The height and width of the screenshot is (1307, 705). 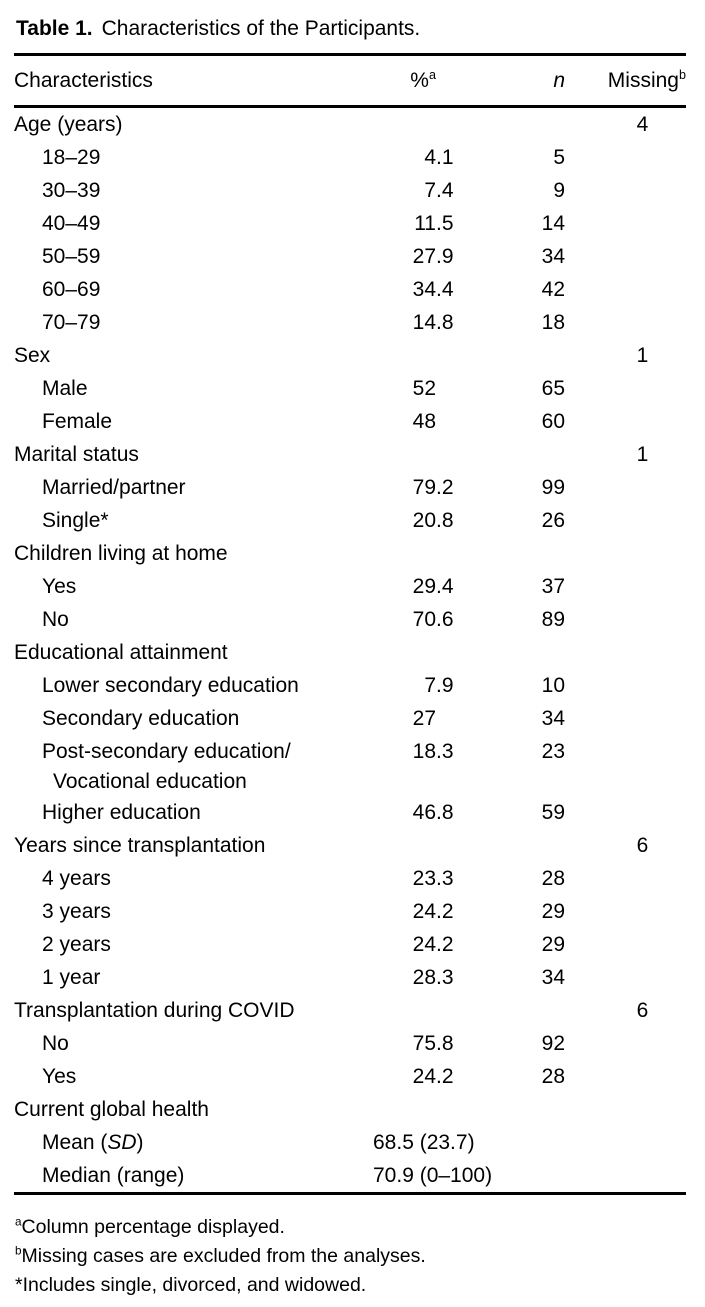 I want to click on missing-value: 1, so click(x=642, y=454).